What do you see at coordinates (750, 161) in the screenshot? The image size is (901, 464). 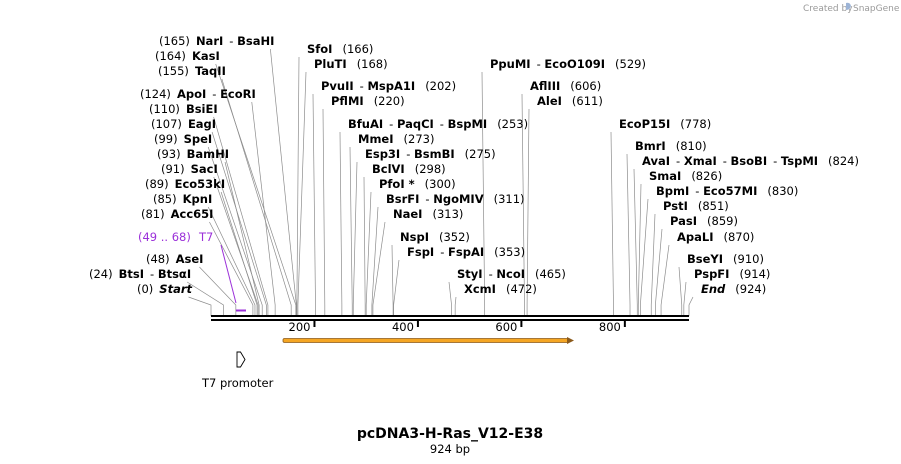 I see `site-label: AvaI - XmaI - BsoBI - TspMI (824)` at bounding box center [750, 161].